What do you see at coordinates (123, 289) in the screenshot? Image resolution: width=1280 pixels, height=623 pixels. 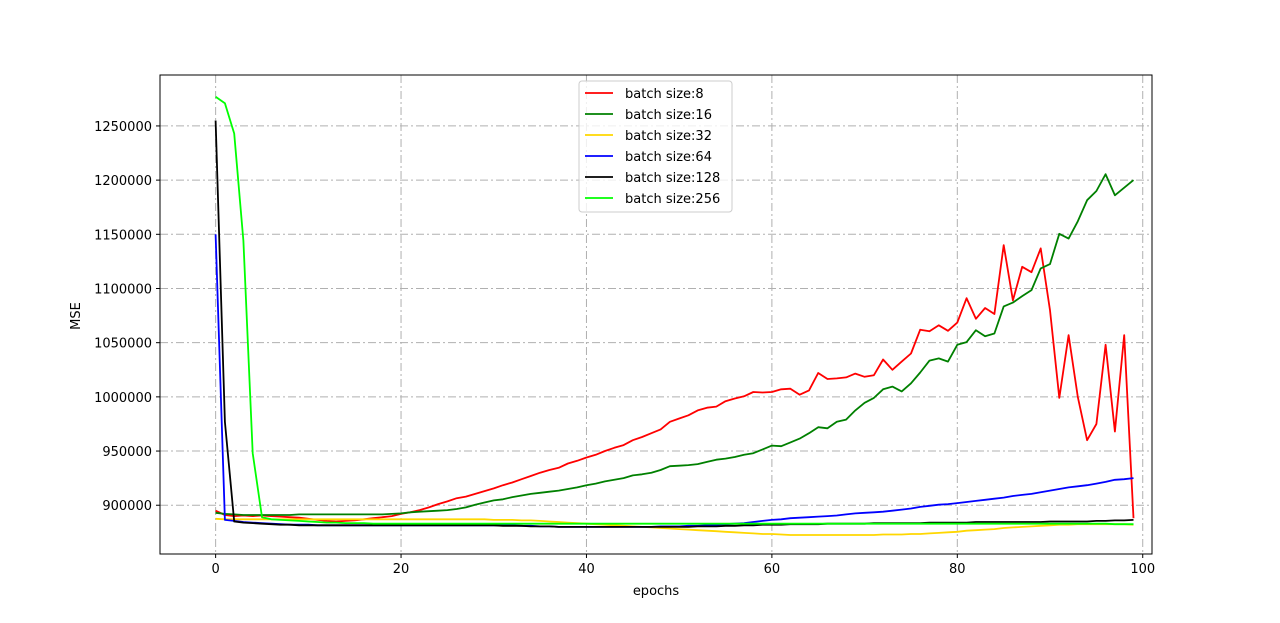 I see `y-tick-label: 1100000` at bounding box center [123, 289].